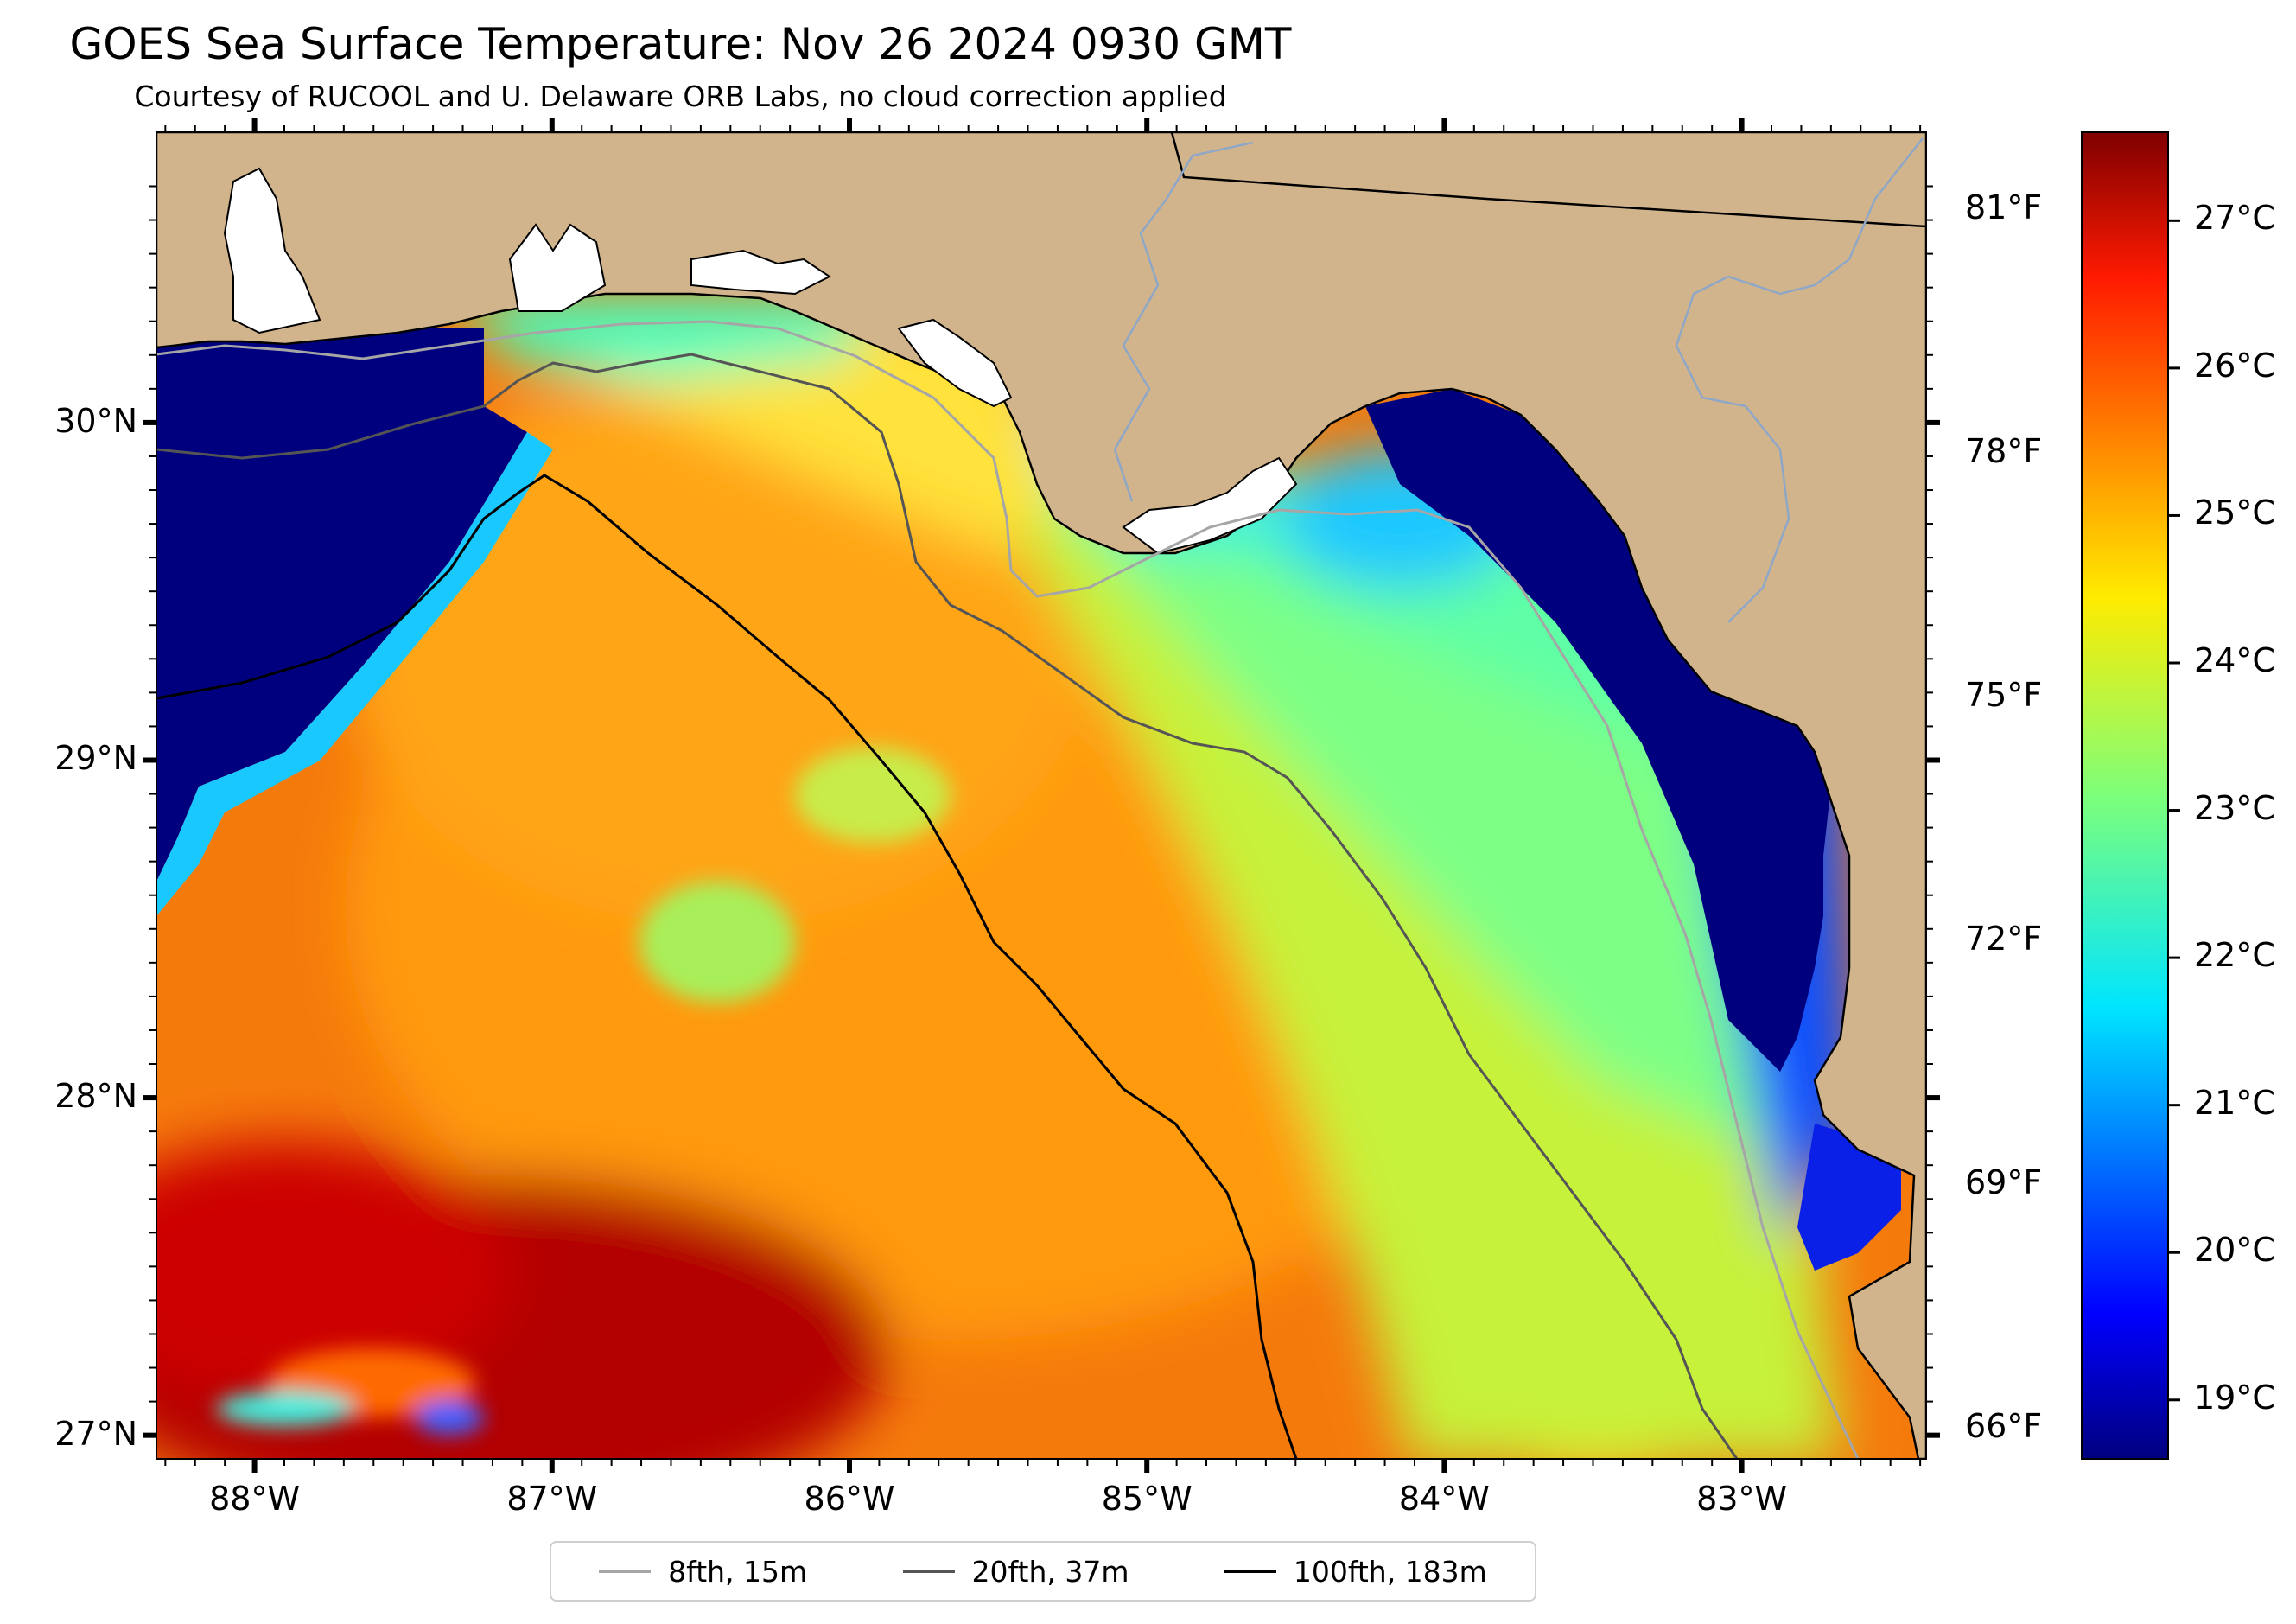  I want to click on lat-tick-label: 30°N, so click(95, 420).